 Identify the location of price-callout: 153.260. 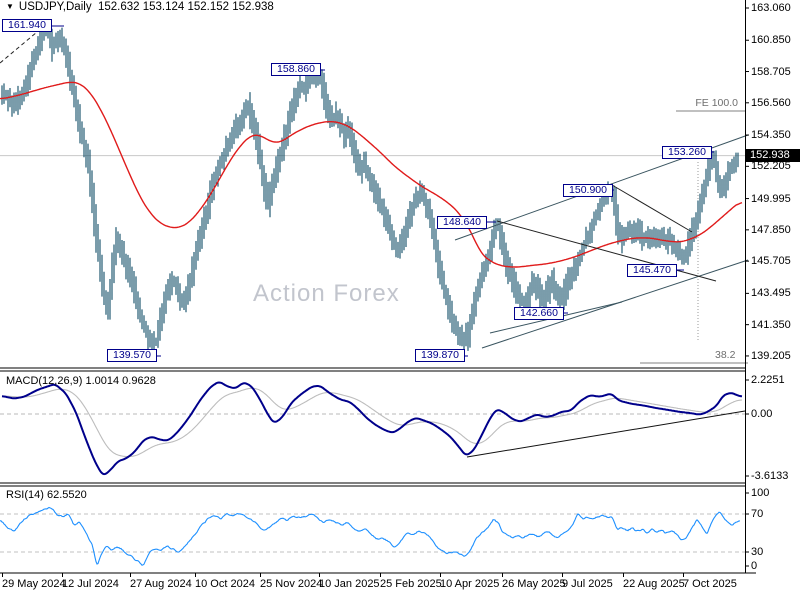
(687, 152).